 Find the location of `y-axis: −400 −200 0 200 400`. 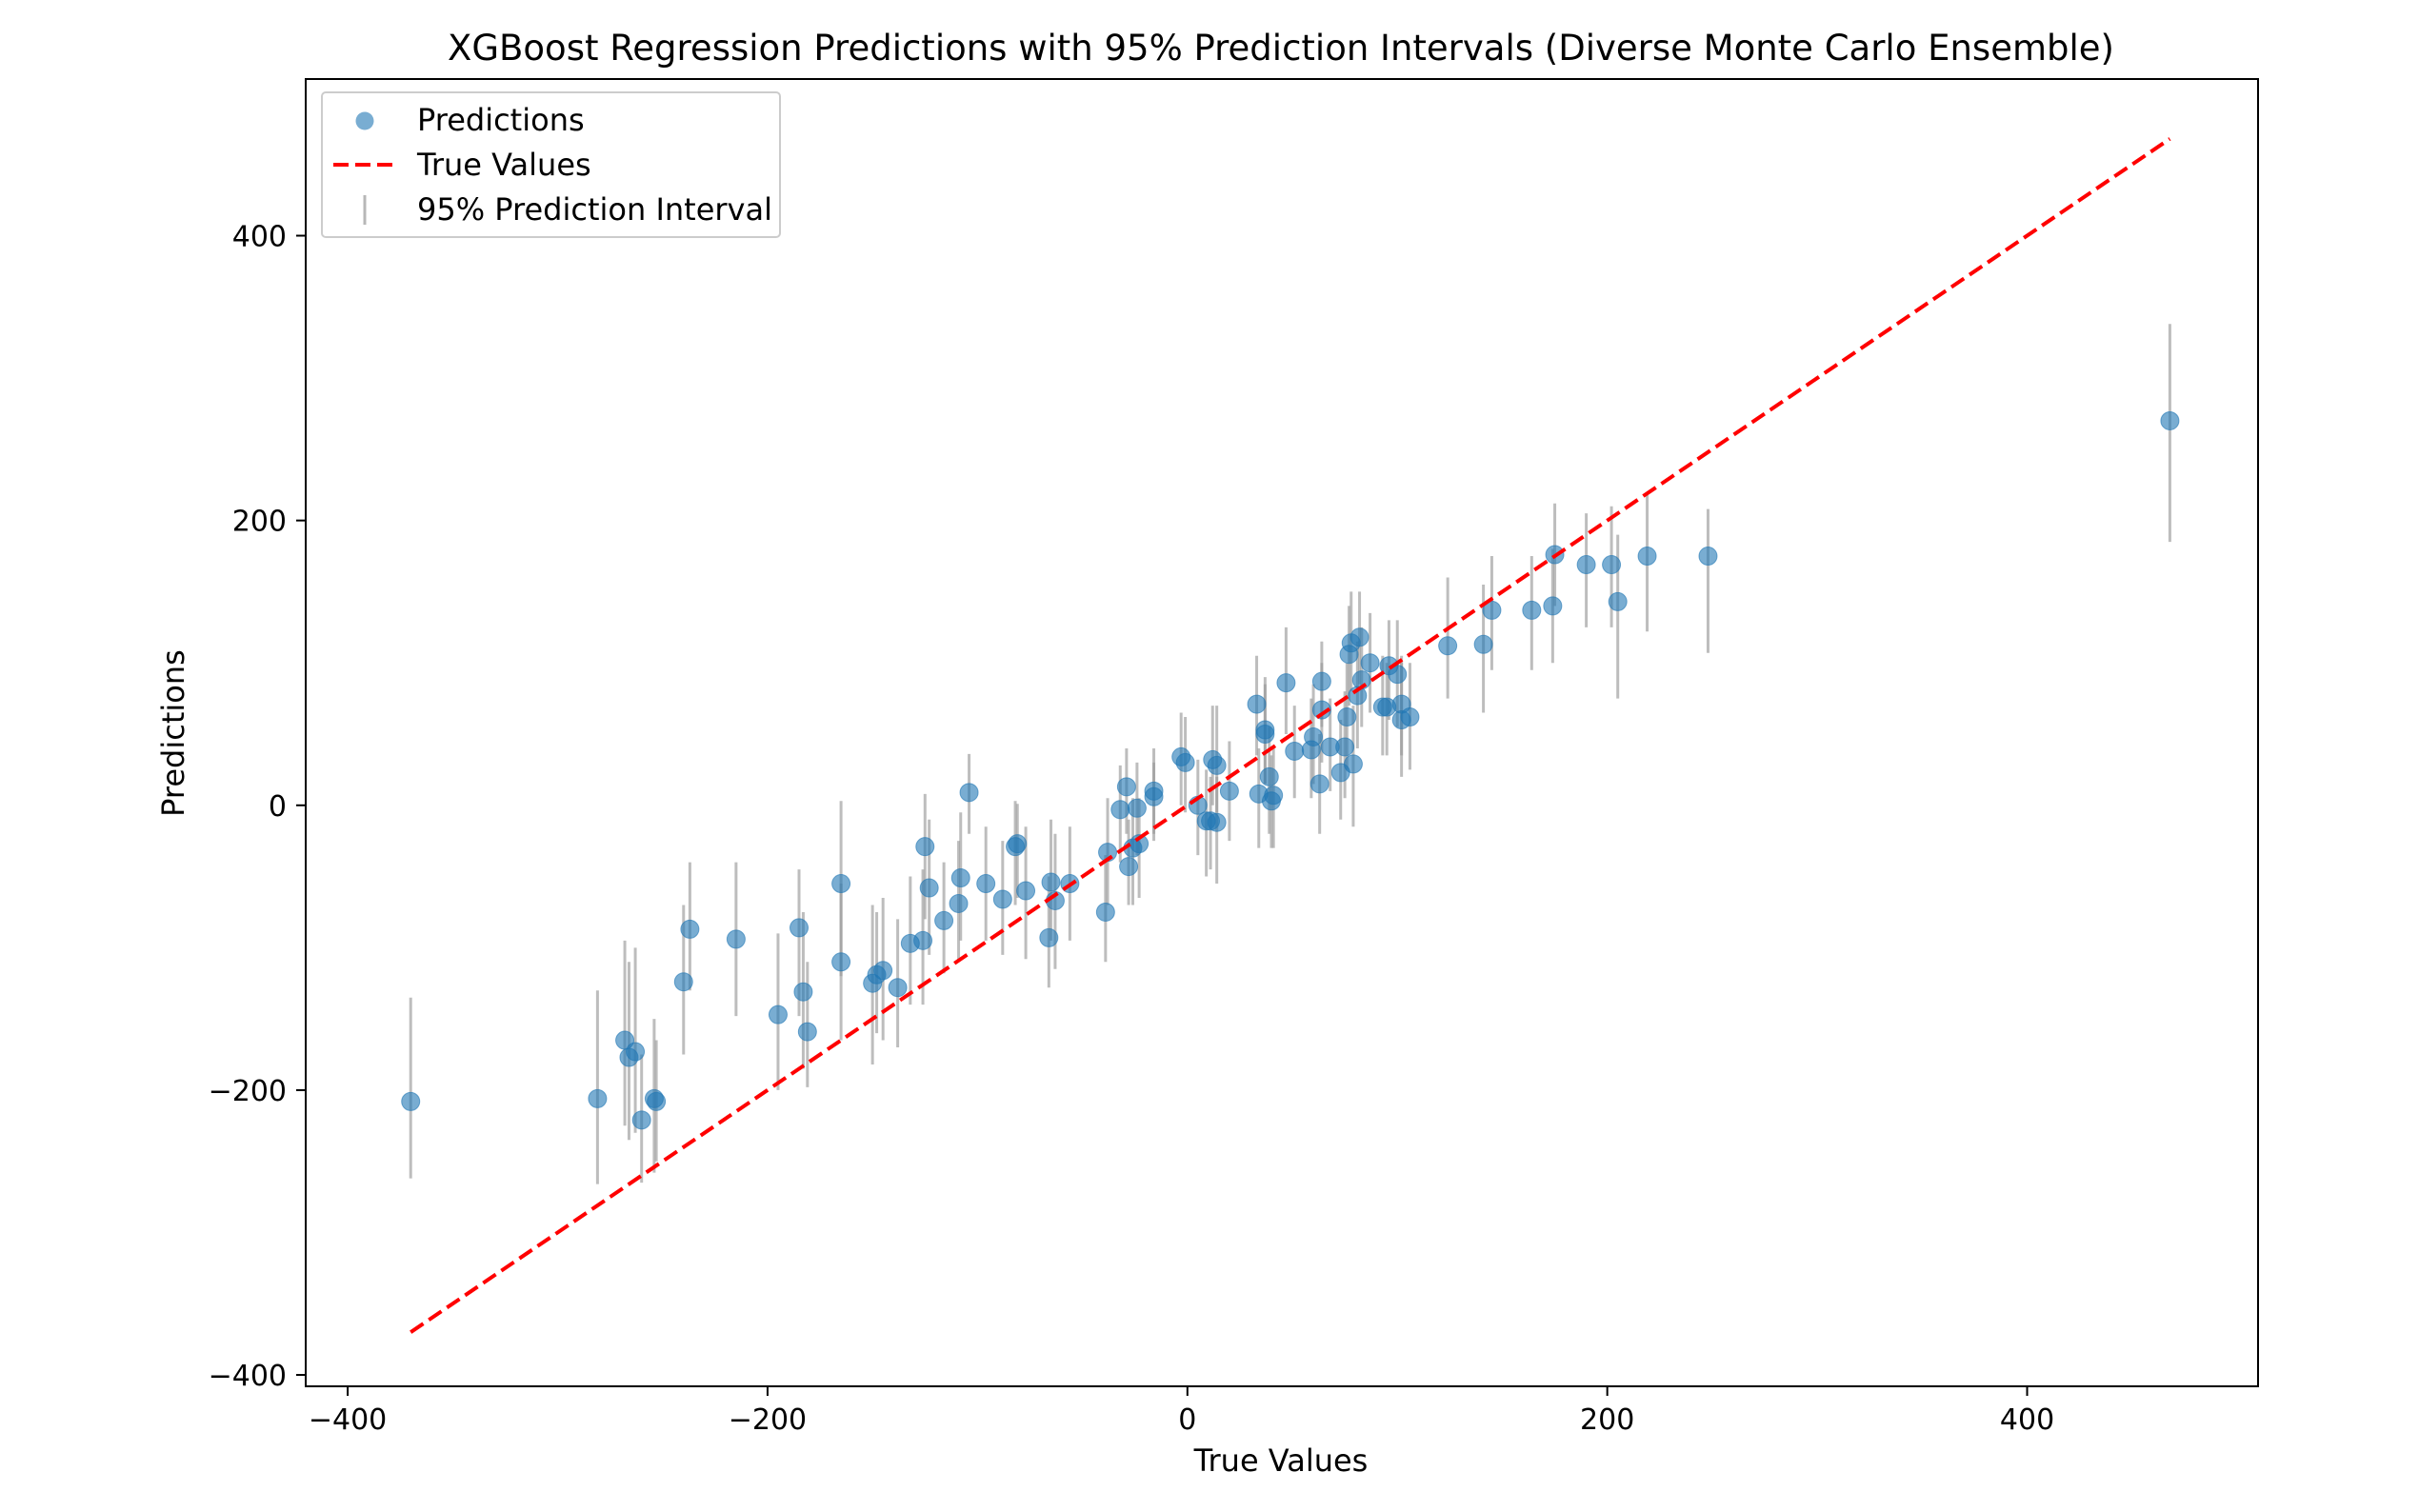

y-axis: −400 −200 0 200 400 is located at coordinates (257, 807).